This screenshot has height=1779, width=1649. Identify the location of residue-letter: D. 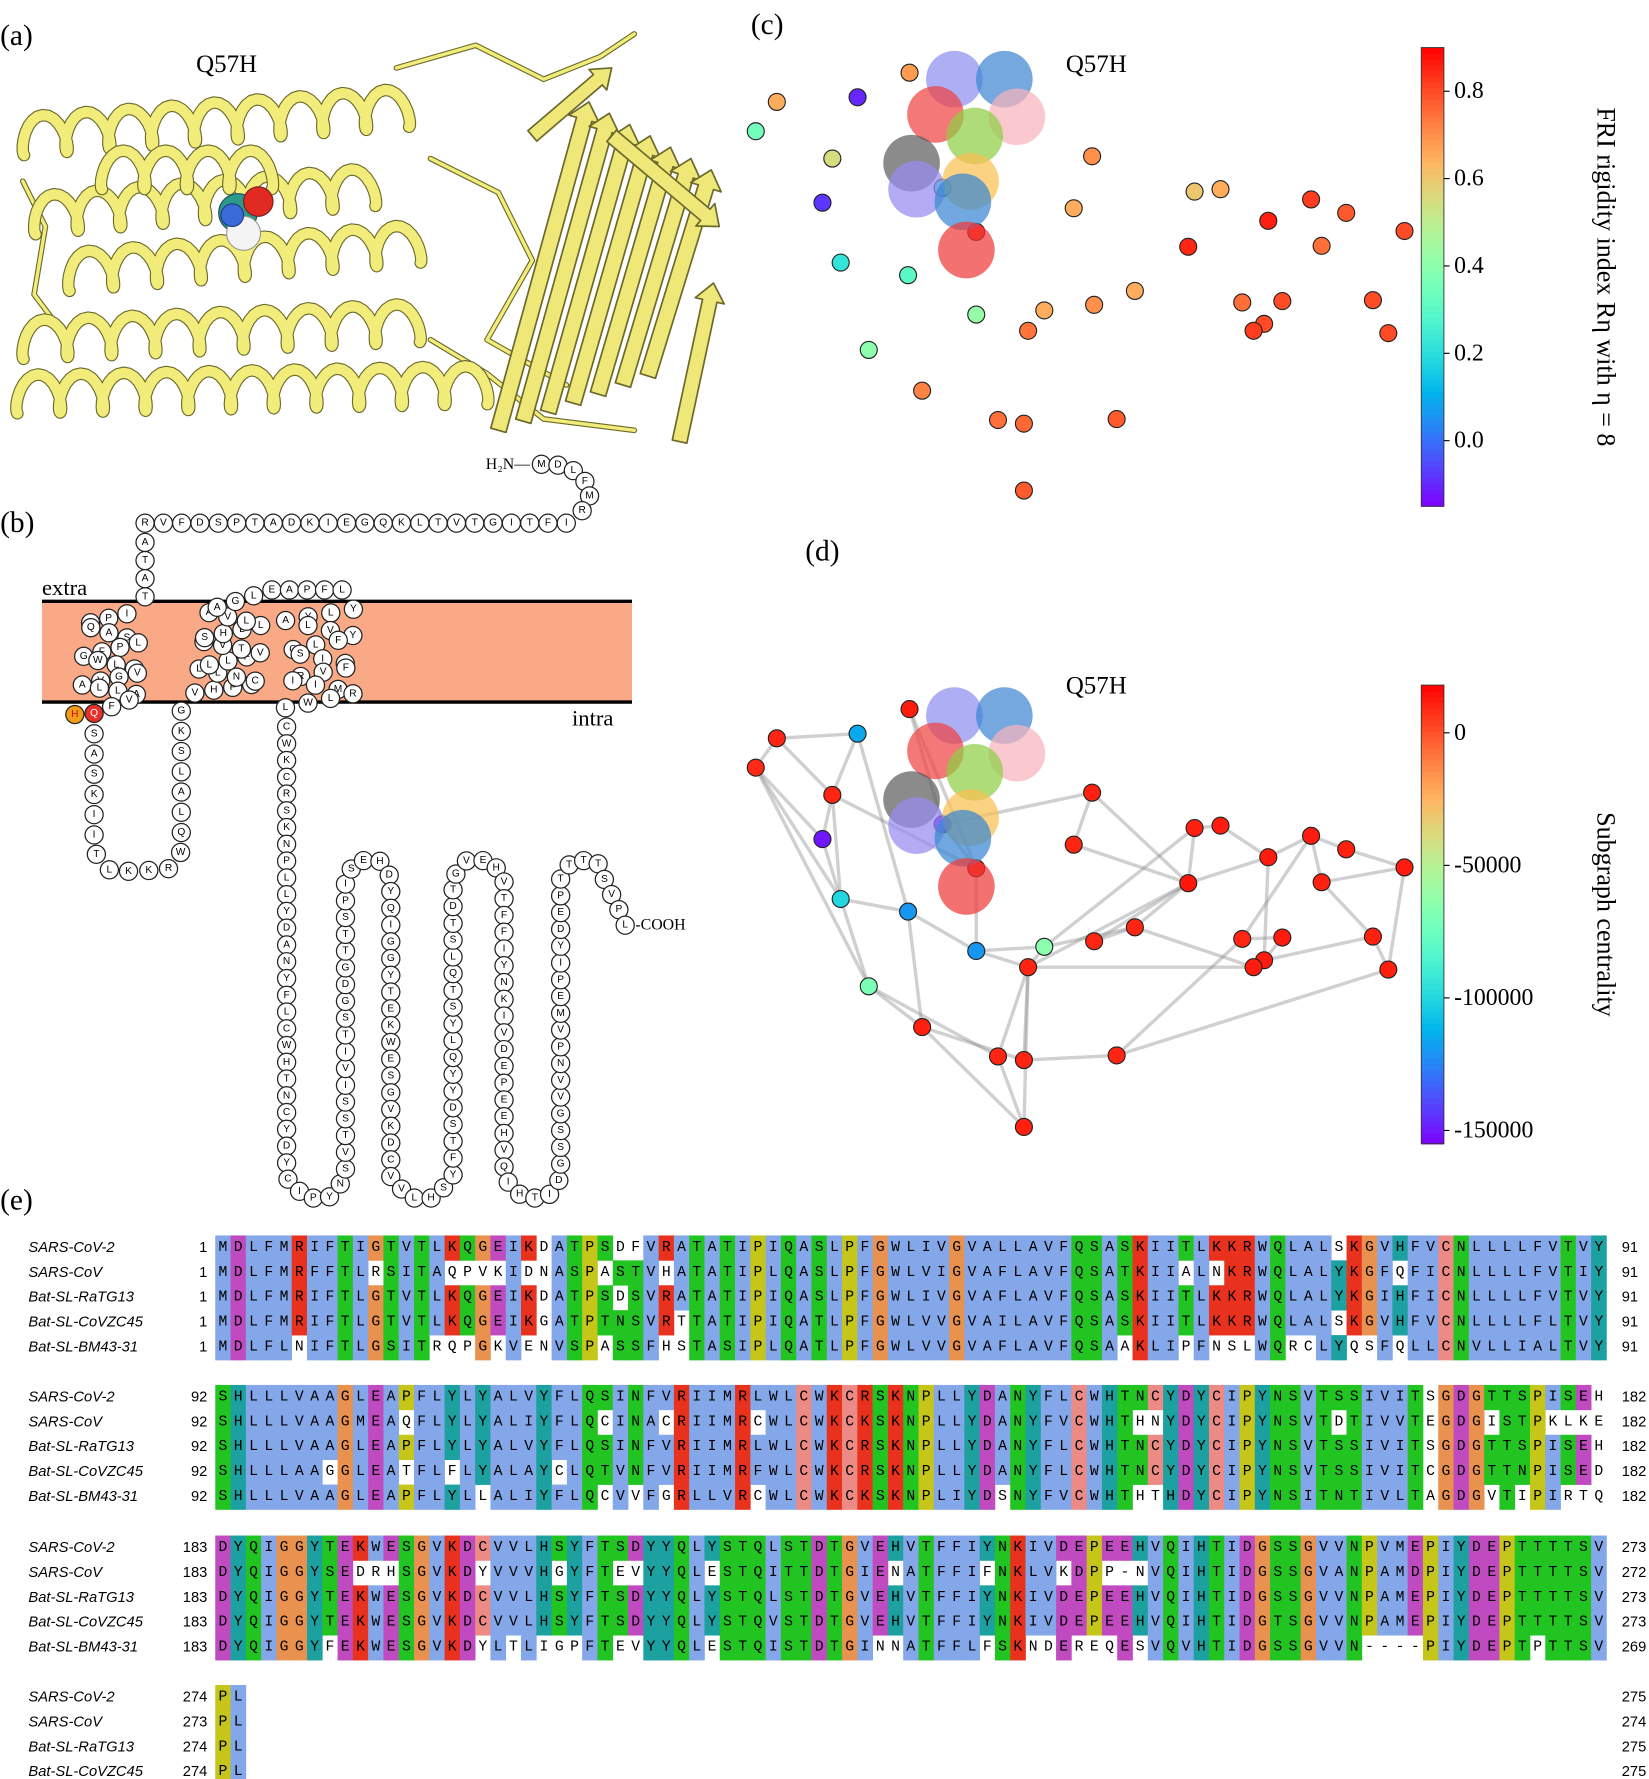
(286, 1146).